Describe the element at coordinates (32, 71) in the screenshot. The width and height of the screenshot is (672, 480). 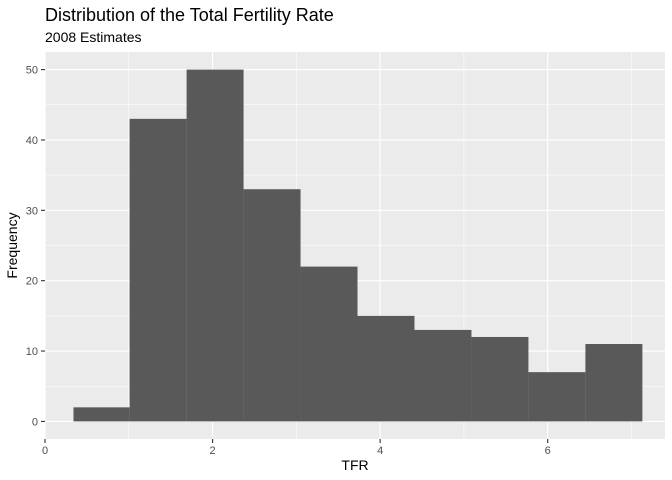
I see `y-tick-label: 50` at that location.